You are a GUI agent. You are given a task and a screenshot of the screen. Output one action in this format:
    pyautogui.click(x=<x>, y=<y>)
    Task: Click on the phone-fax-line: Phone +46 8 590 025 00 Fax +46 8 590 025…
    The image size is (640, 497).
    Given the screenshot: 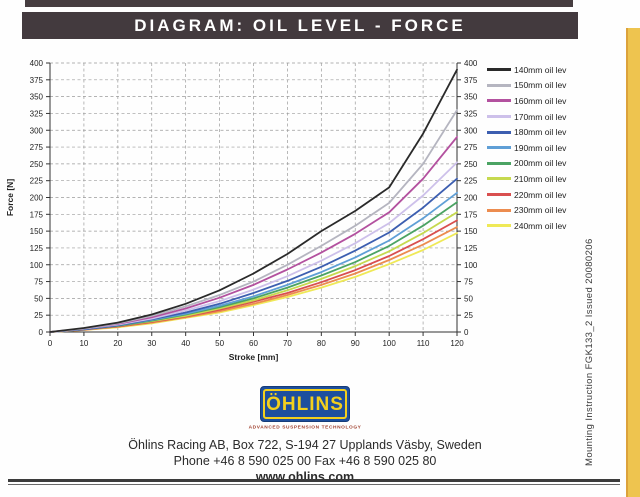 What is the action you would take?
    pyautogui.click(x=305, y=461)
    